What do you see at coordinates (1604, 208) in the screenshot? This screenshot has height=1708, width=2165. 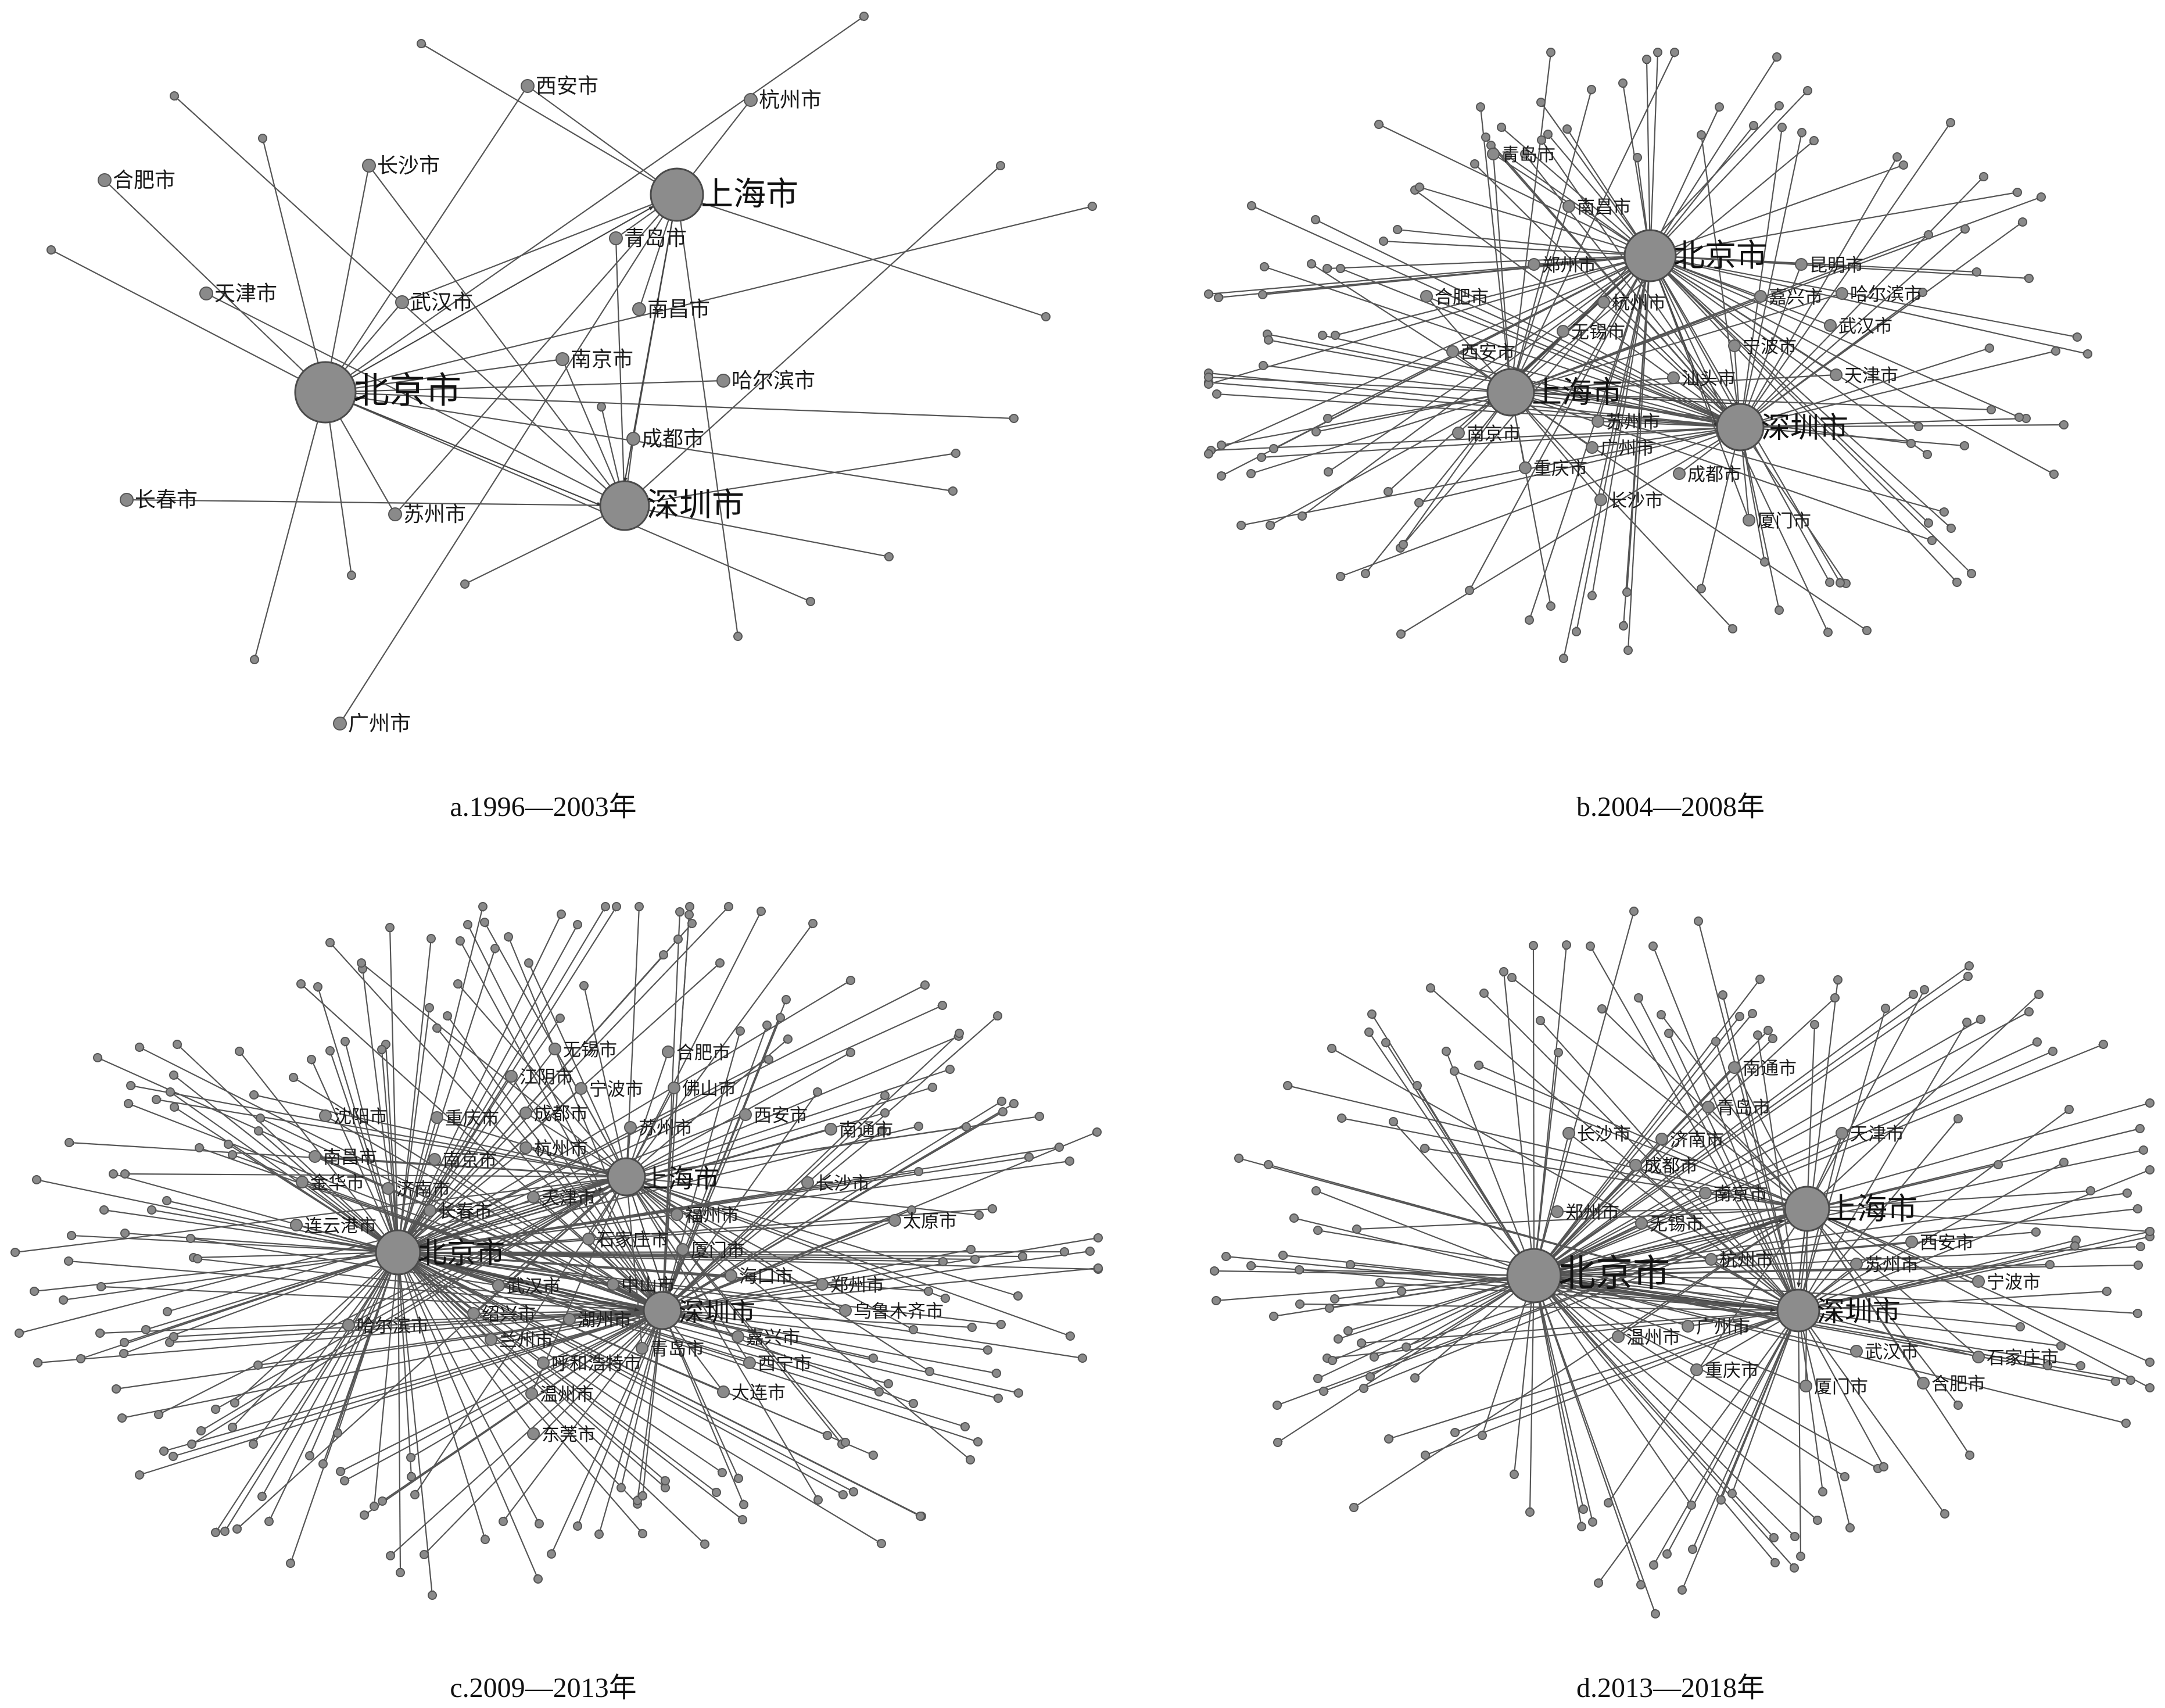 I see `city-label: 南昌市` at bounding box center [1604, 208].